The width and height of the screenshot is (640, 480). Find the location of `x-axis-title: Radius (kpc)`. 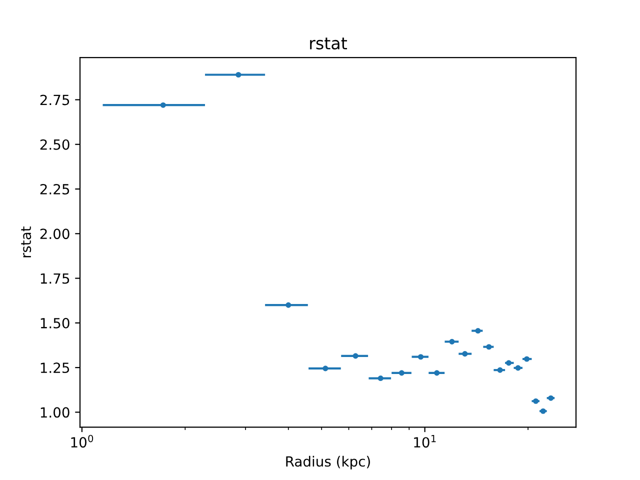

x-axis-title: Radius (kpc) is located at coordinates (328, 463).